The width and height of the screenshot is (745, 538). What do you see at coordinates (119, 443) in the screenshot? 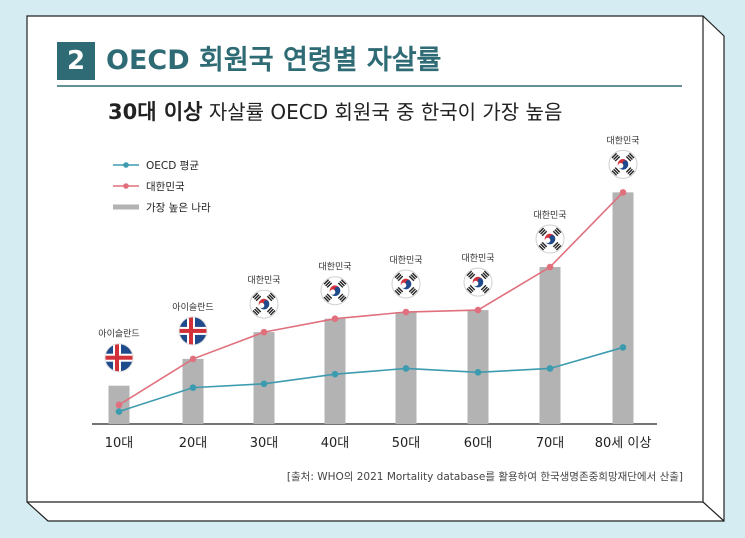
I see `x-tick-label-1: 10대` at bounding box center [119, 443].